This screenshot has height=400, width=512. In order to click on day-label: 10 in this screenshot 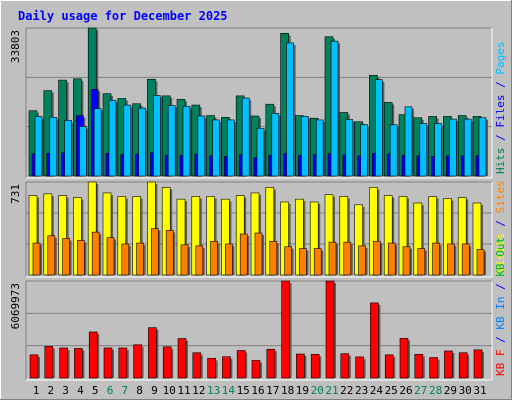, I will do `click(169, 390)`.